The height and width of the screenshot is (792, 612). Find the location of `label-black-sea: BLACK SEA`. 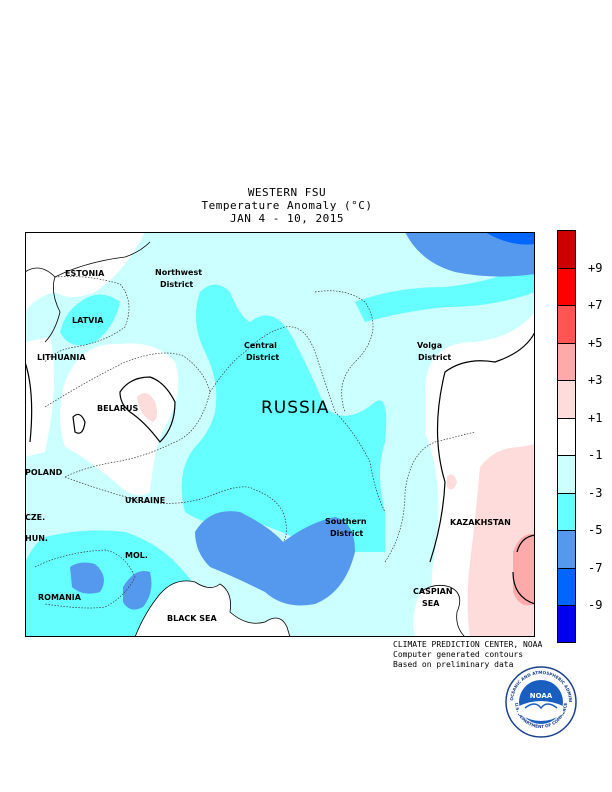

label-black-sea: BLACK SEA is located at coordinates (192, 618).